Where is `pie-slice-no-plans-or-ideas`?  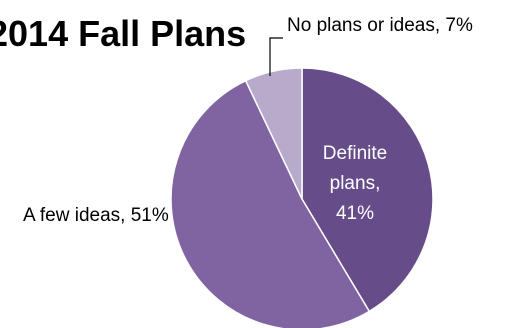 pie-slice-no-plans-or-ideas is located at coordinates (273, 133).